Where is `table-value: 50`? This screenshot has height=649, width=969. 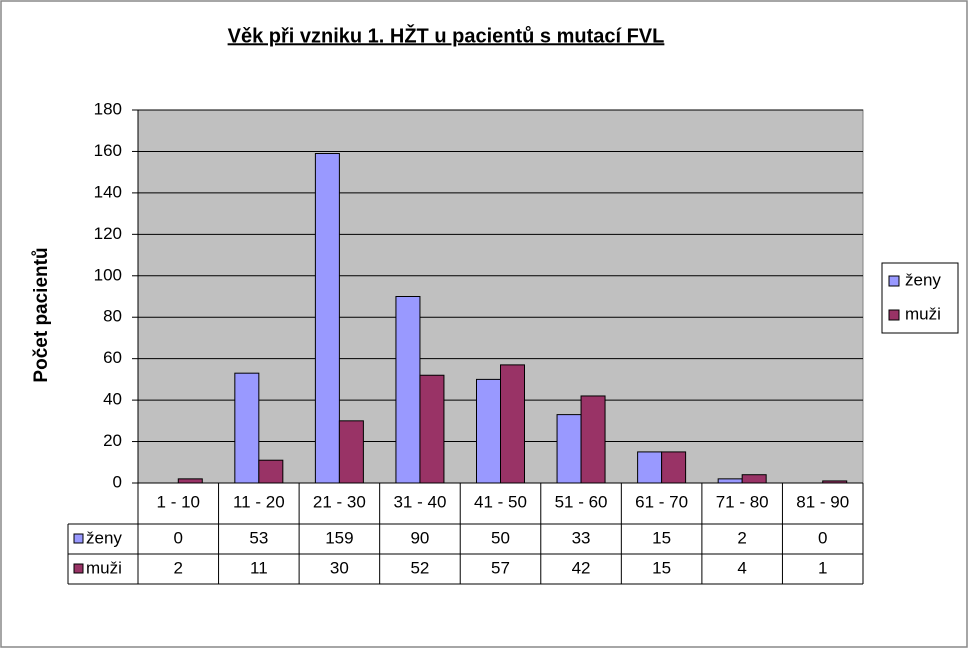 table-value: 50 is located at coordinates (500, 537).